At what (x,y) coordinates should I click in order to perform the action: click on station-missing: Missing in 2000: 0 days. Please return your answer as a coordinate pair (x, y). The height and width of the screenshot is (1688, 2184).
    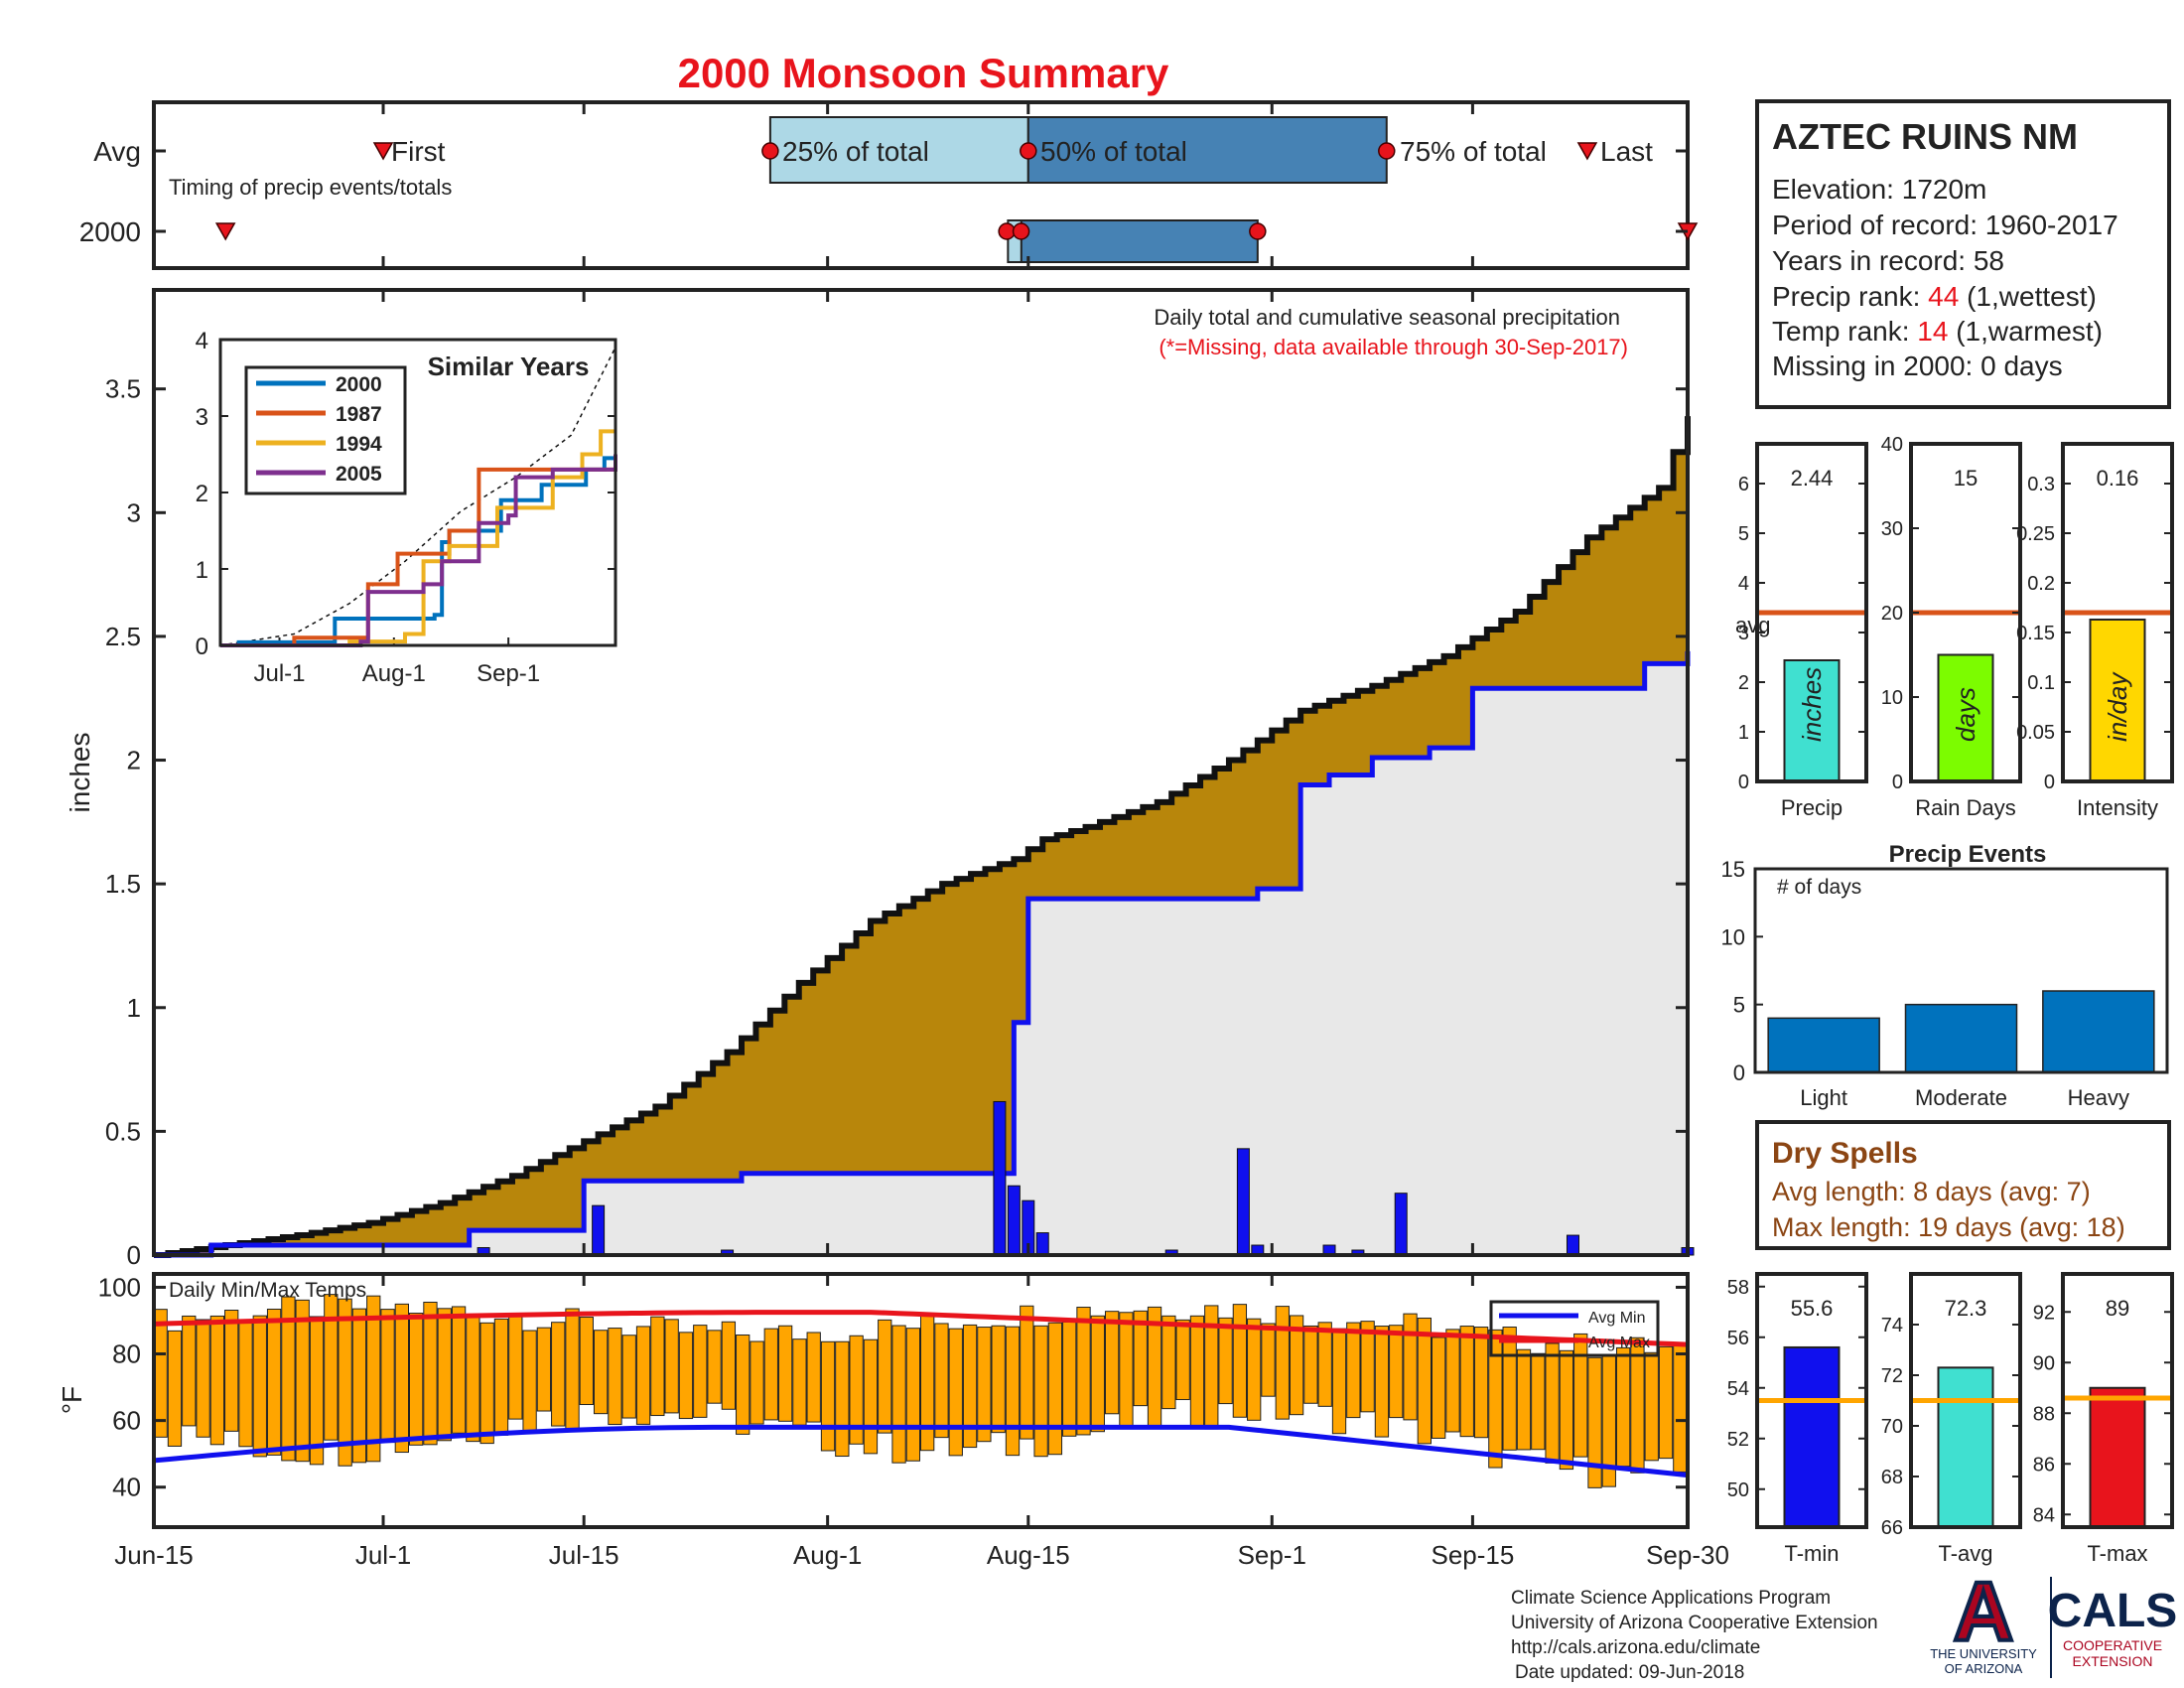
    Looking at the image, I should click on (1917, 366).